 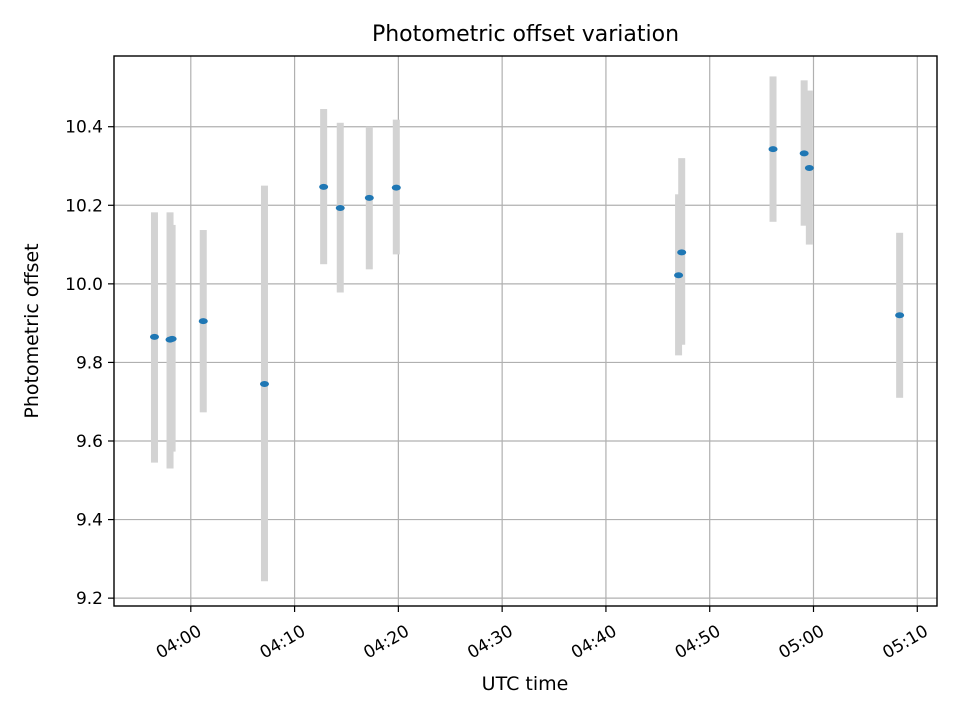 What do you see at coordinates (525, 34) in the screenshot?
I see `chart-title: Photometric offset variation` at bounding box center [525, 34].